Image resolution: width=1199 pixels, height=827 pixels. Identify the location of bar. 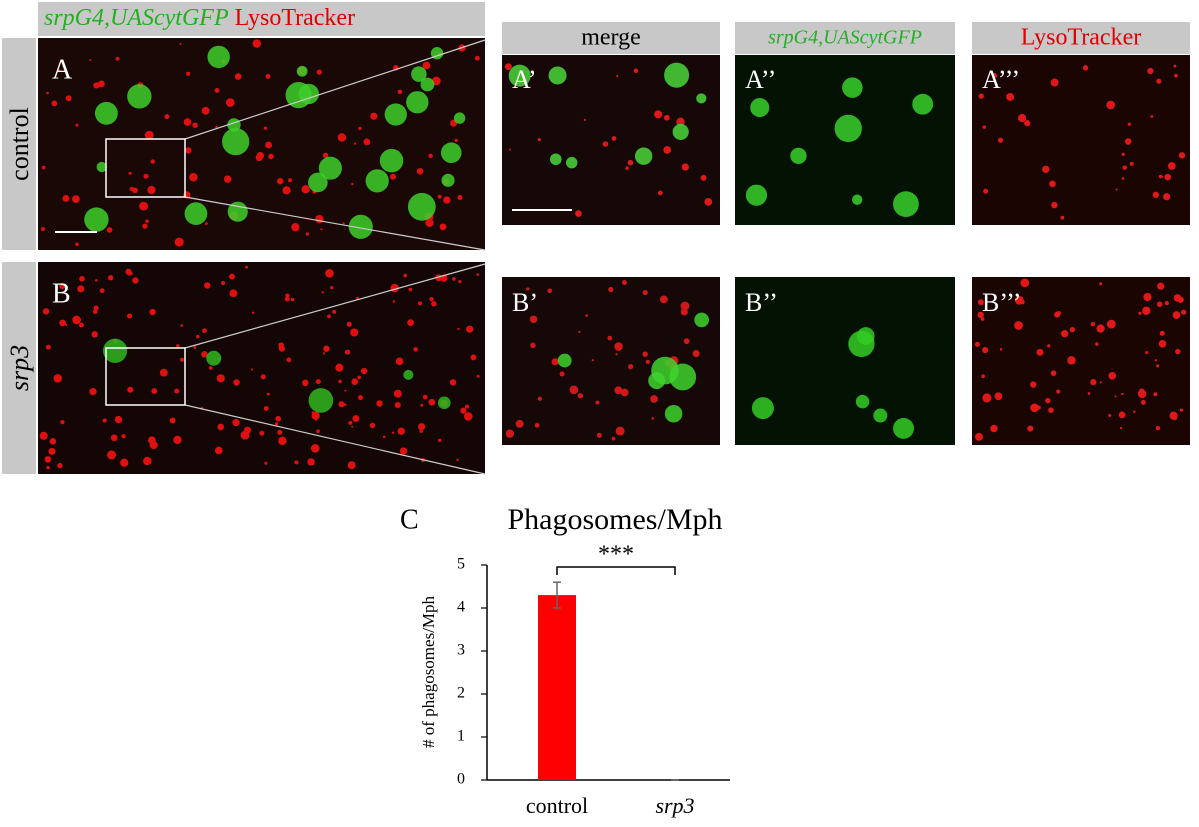
(557, 687).